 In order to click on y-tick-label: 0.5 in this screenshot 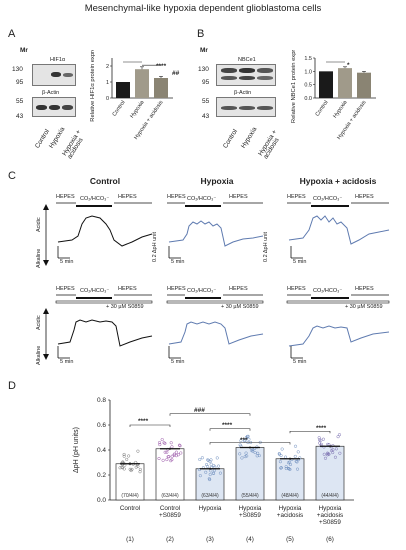, I will do `click(308, 86)`.